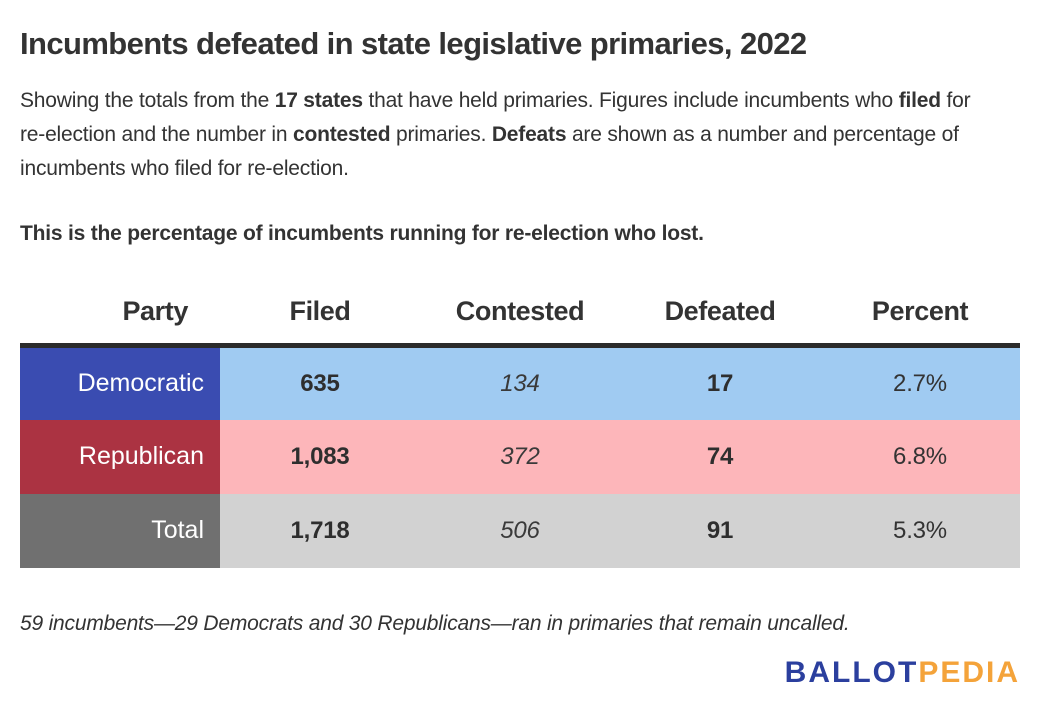 The image size is (1040, 724). I want to click on contested-value: 134, so click(520, 382).